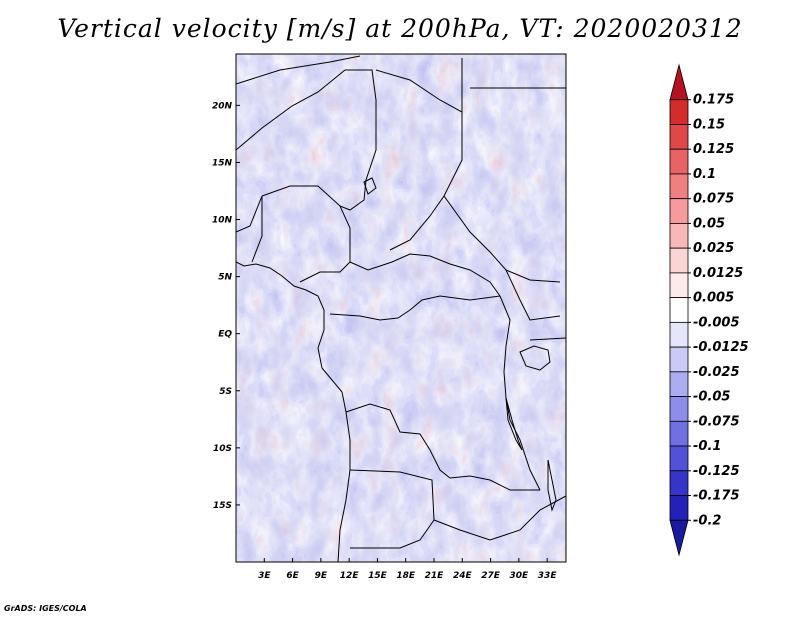 The width and height of the screenshot is (800, 618). Describe the element at coordinates (321, 576) in the screenshot. I see `lon-tick-label: 9E` at that location.